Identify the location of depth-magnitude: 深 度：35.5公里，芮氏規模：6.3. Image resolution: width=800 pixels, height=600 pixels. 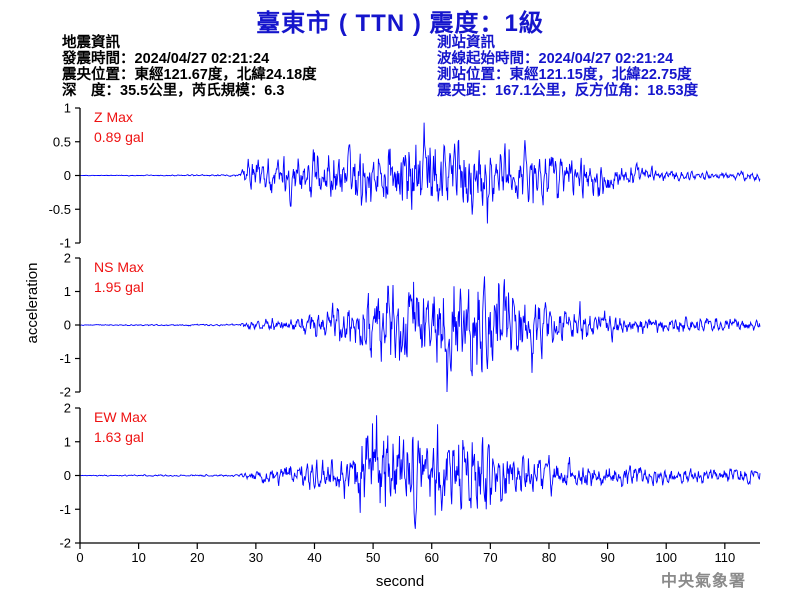
(173, 91).